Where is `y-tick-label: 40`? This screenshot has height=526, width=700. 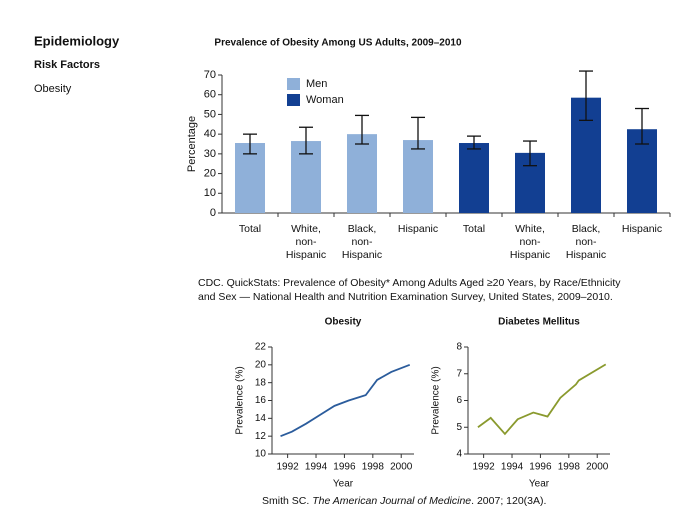
y-tick-label: 40 is located at coordinates (210, 134).